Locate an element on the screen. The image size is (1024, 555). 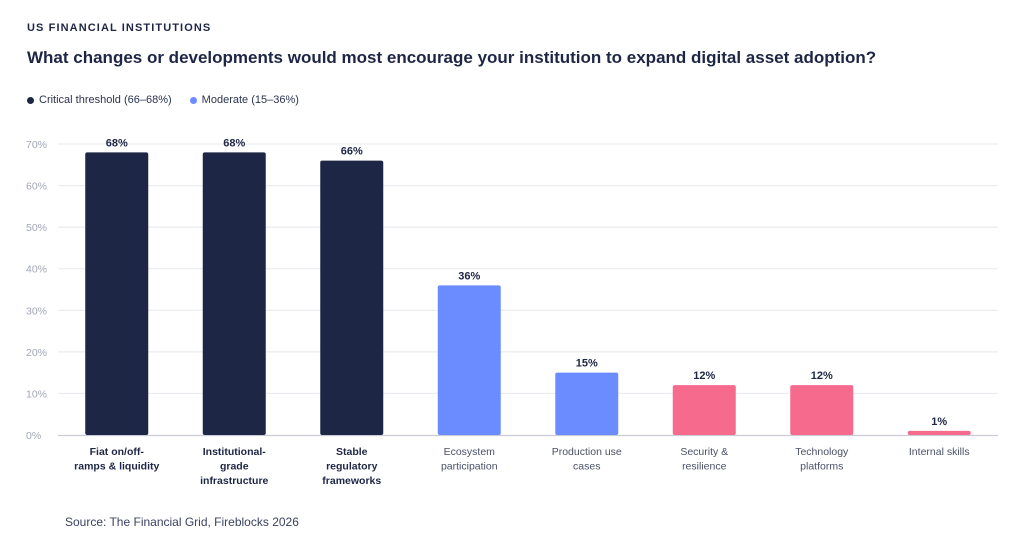
x-tick-label: Stable is located at coordinates (352, 452).